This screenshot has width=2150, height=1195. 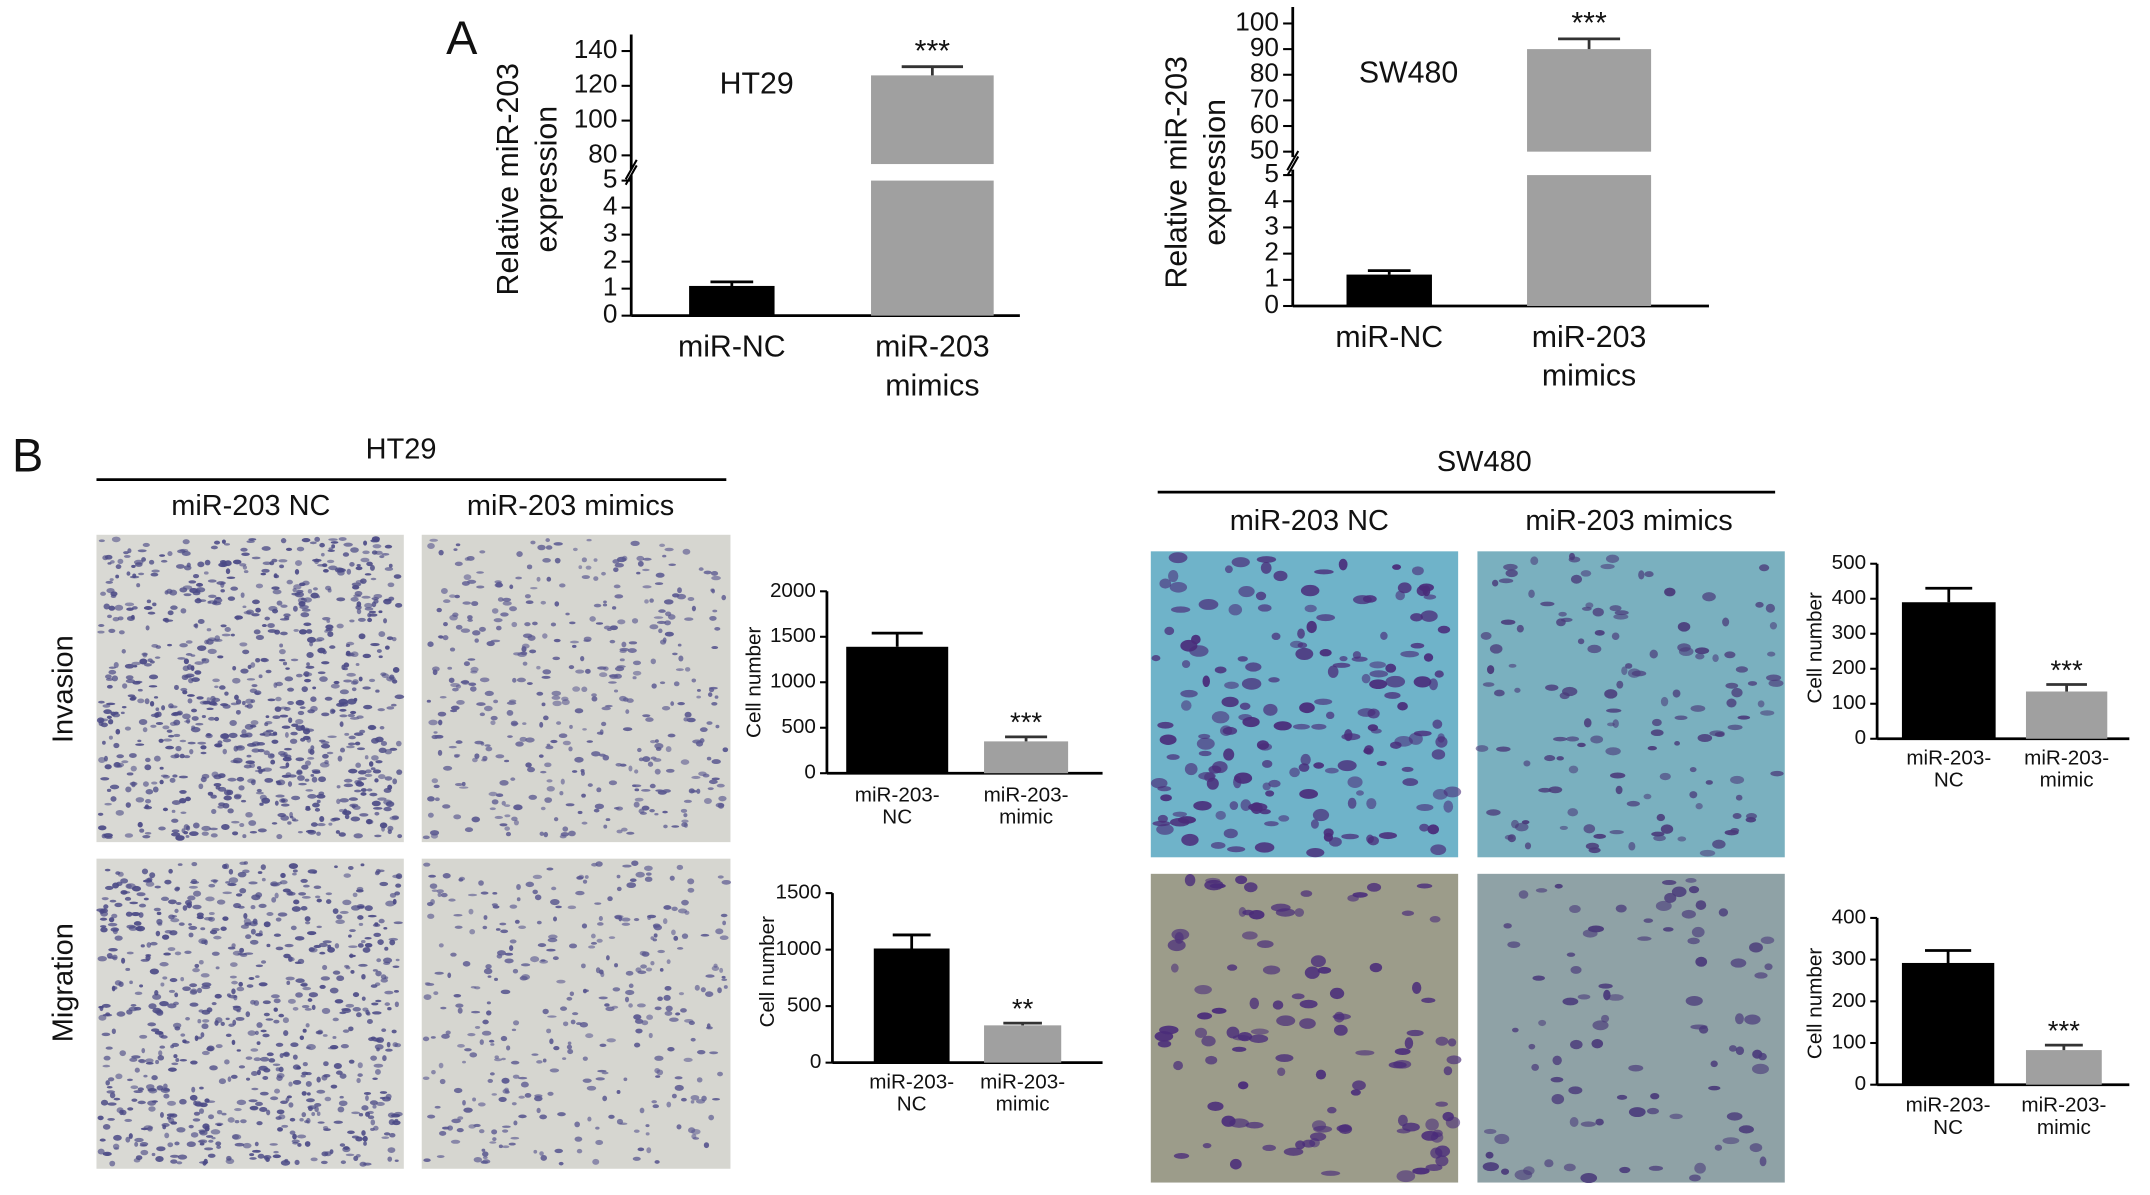 What do you see at coordinates (1271, 199) in the screenshot?
I see `y-tick-label: 4` at bounding box center [1271, 199].